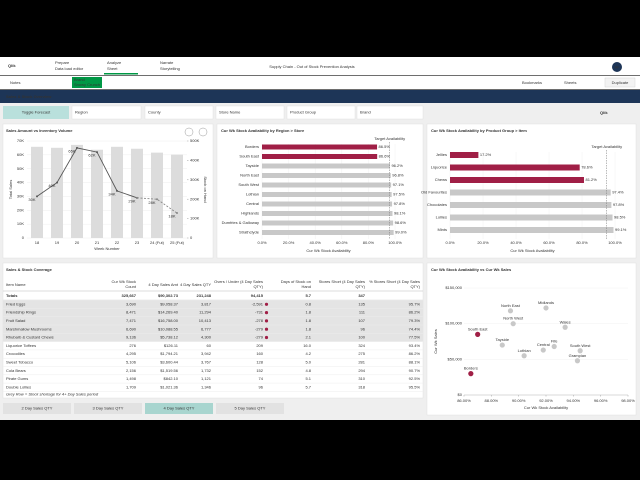  Describe the element at coordinates (360, 286) in the screenshot. I see `column-header: QTY)` at that location.